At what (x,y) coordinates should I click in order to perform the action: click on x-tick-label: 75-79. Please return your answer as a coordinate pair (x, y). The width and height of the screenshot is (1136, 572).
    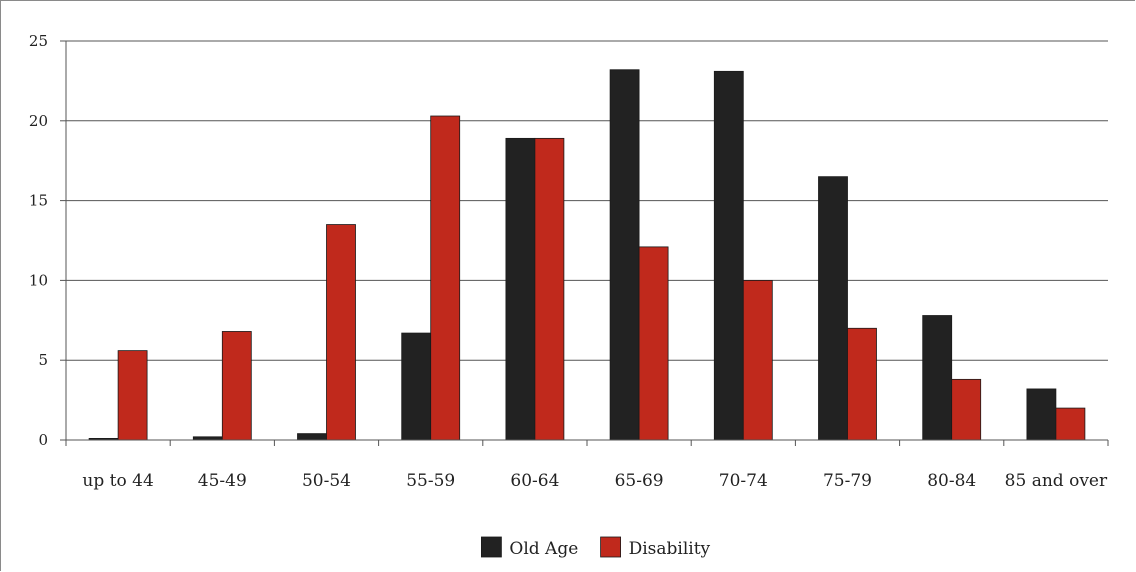
    Looking at the image, I should click on (847, 481).